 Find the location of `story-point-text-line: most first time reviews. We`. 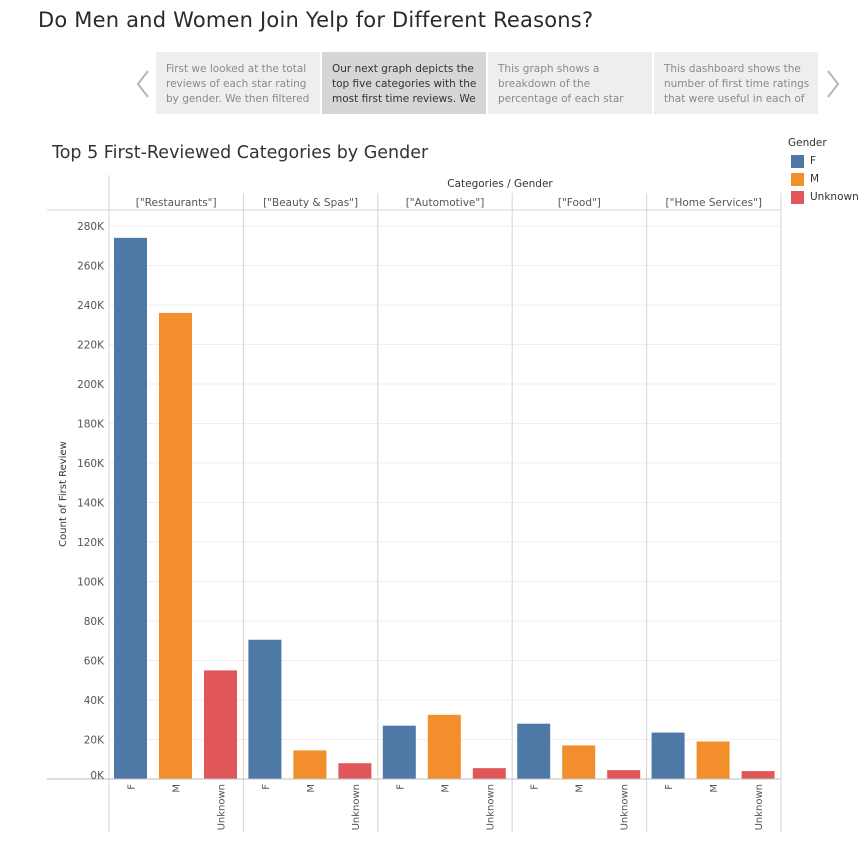

story-point-text-line: most first time reviews. We is located at coordinates (404, 99).